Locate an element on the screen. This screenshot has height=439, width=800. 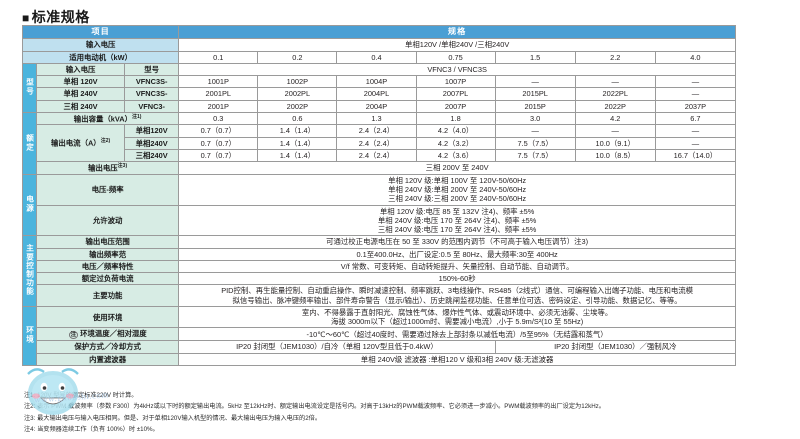
value-model: 1007P is located at coordinates (455, 81).